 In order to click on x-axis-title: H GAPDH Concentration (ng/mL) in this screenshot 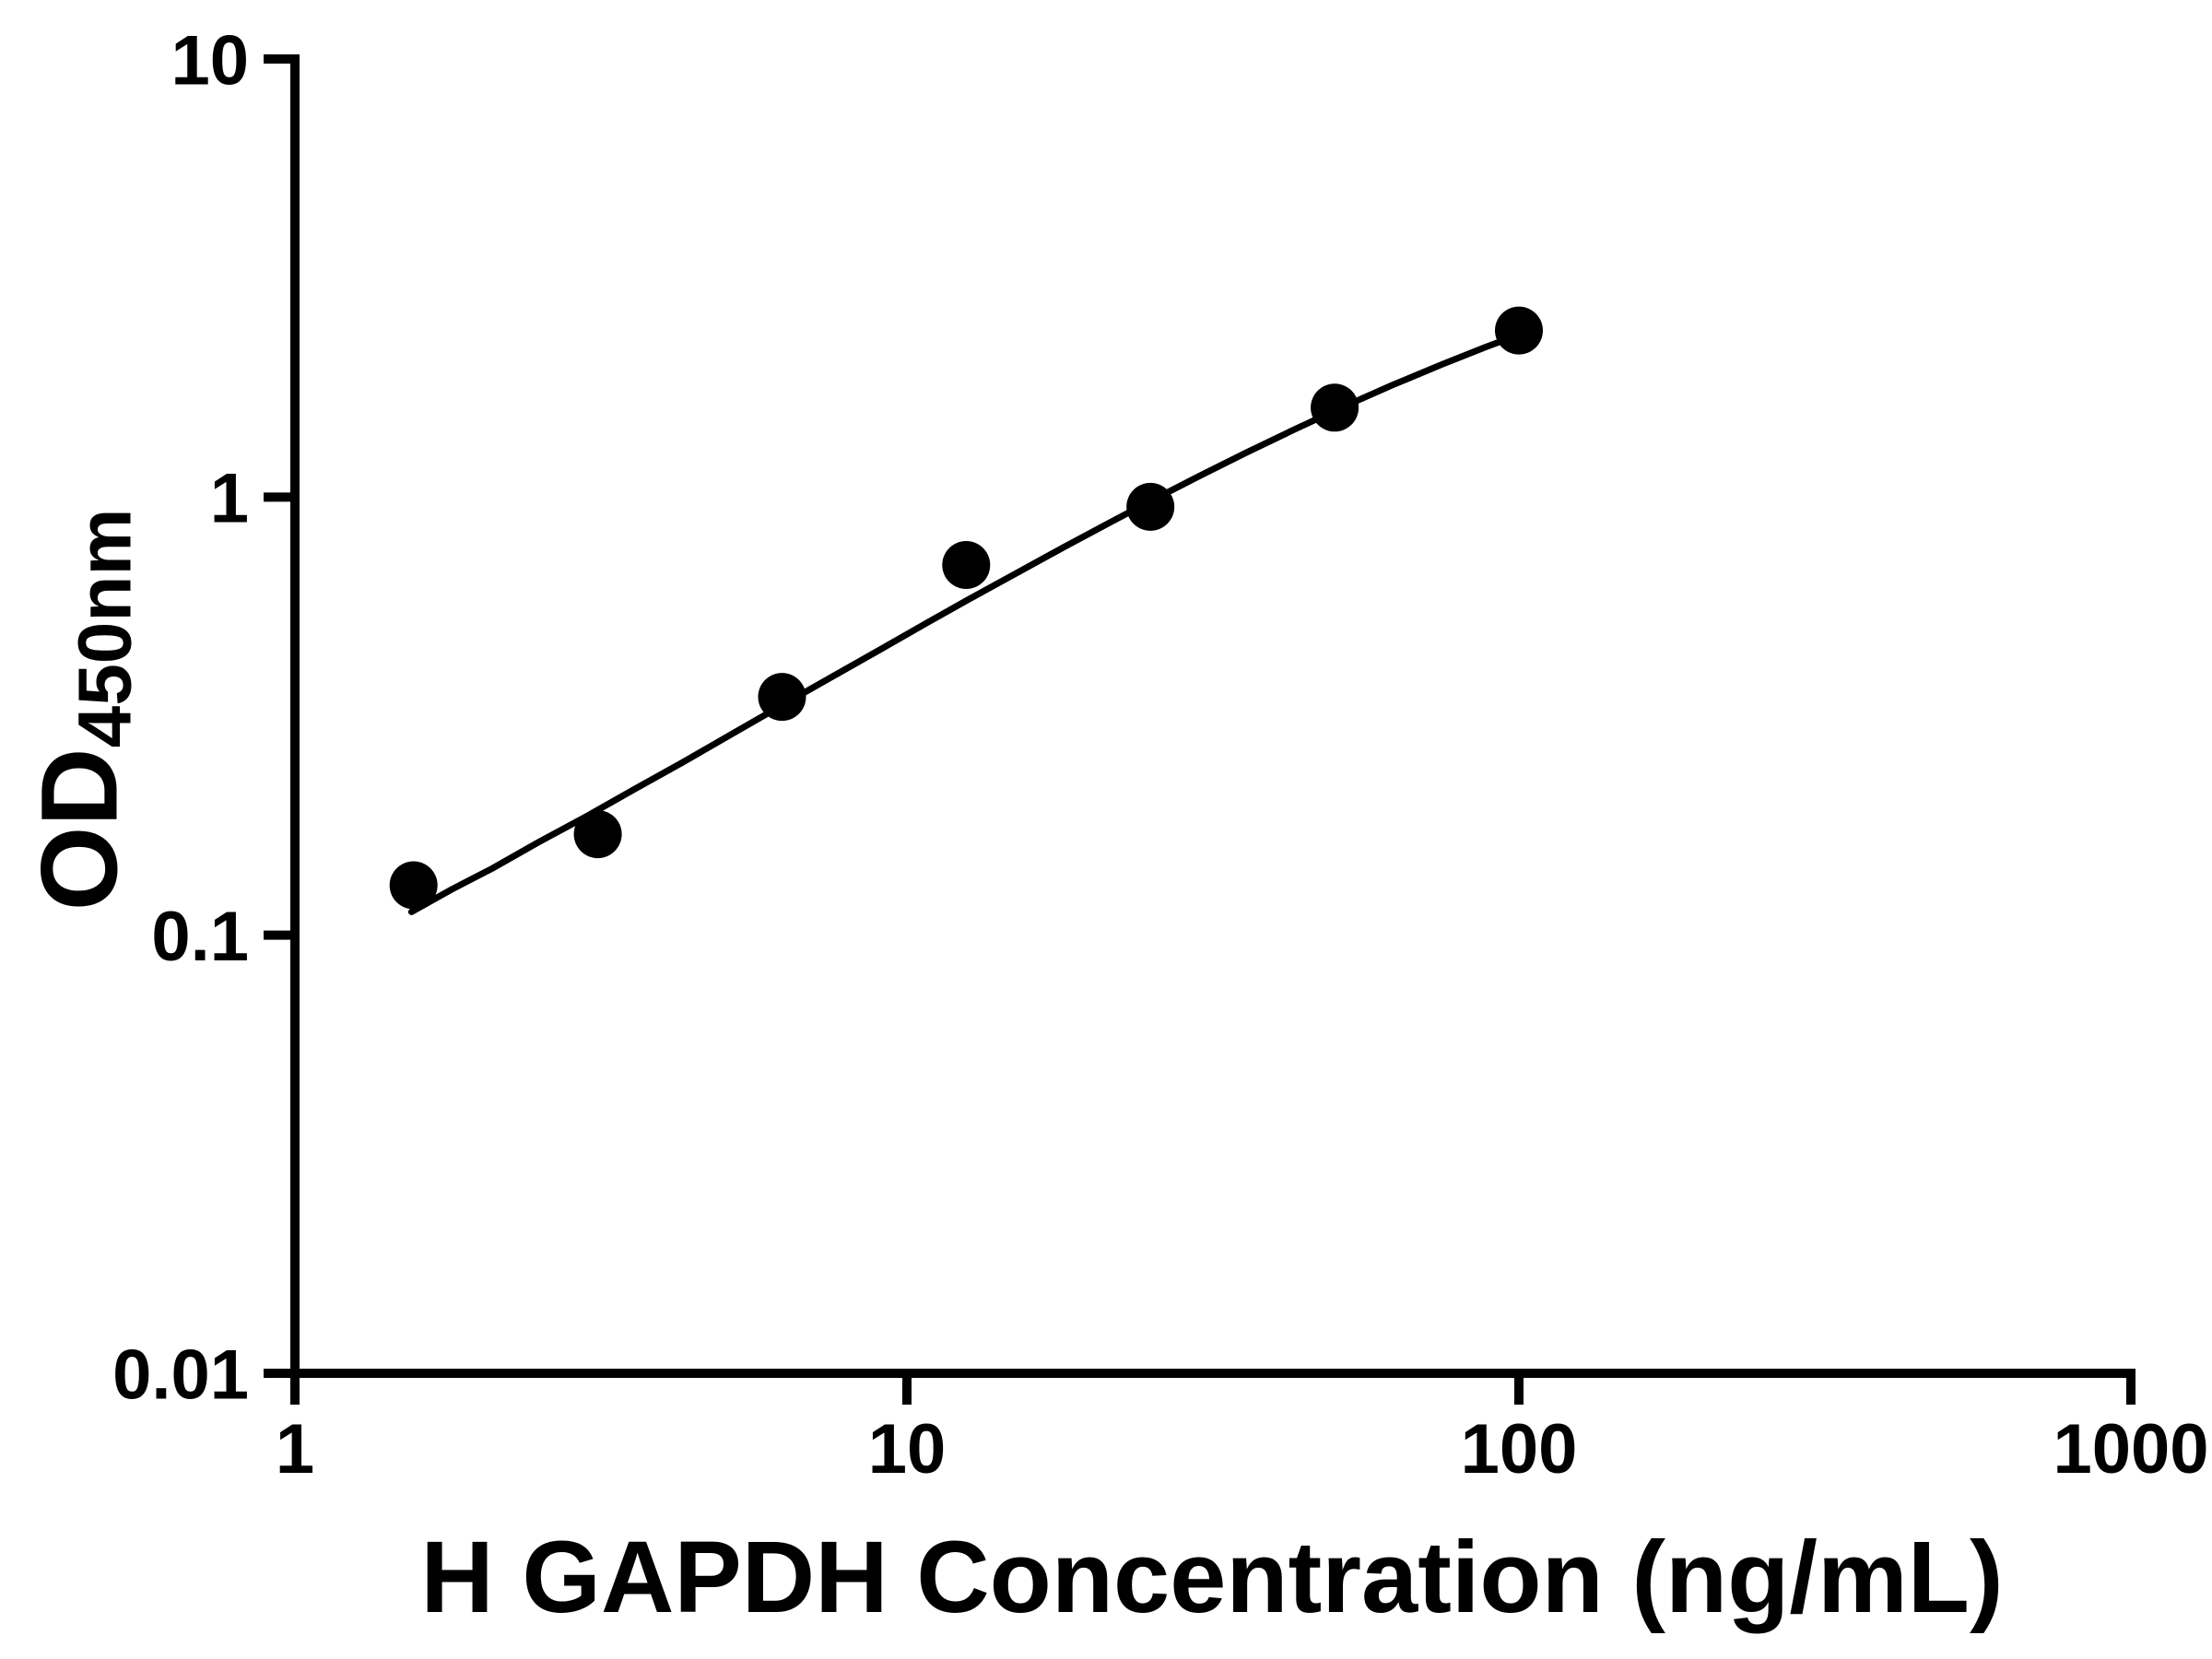, I will do `click(1212, 1577)`.